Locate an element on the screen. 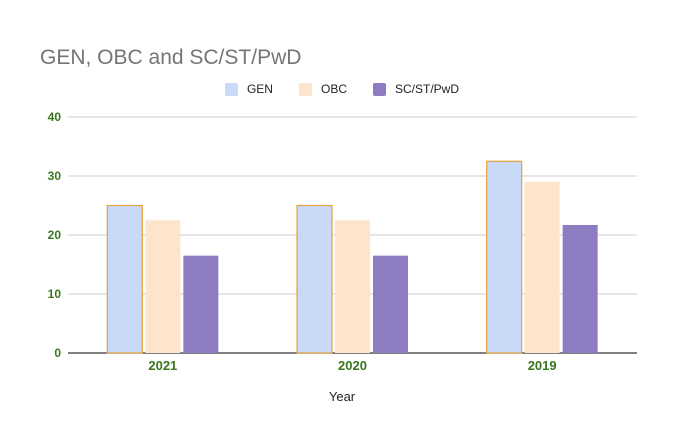  bar-obc-2019 is located at coordinates (542, 267).